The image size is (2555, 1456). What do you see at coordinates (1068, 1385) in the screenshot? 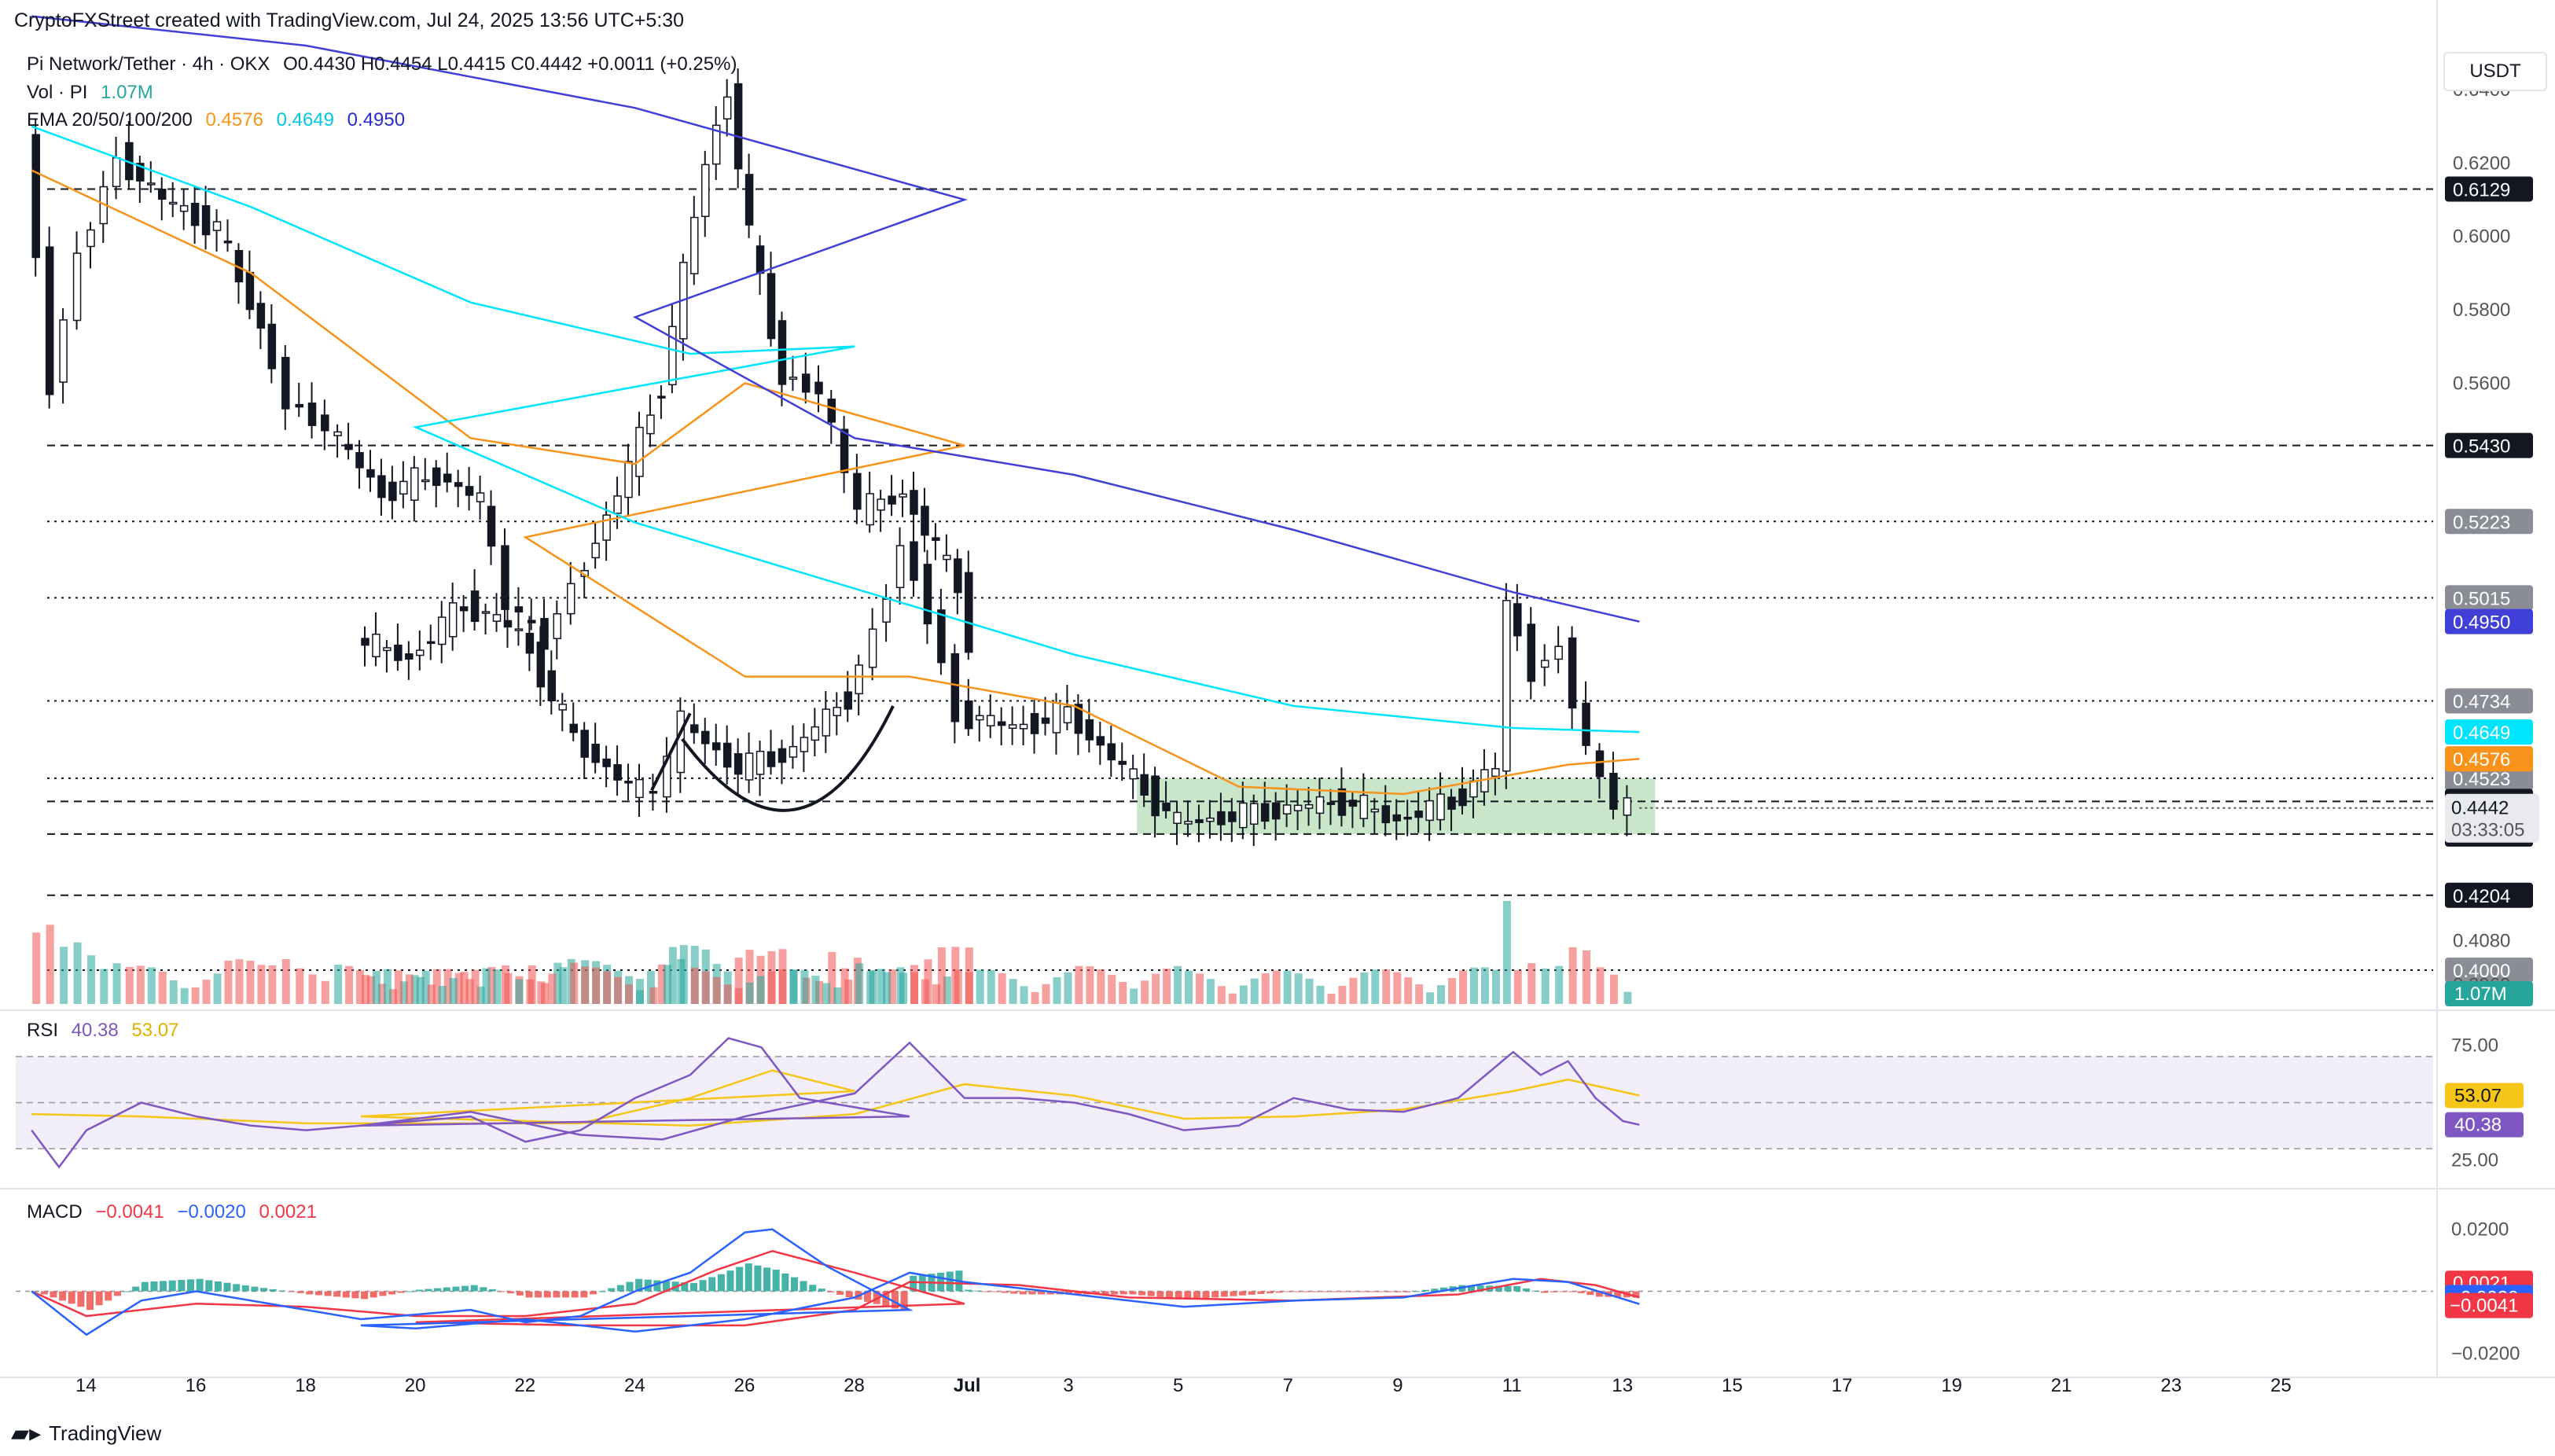
I see `time-axis-tick: 3` at bounding box center [1068, 1385].